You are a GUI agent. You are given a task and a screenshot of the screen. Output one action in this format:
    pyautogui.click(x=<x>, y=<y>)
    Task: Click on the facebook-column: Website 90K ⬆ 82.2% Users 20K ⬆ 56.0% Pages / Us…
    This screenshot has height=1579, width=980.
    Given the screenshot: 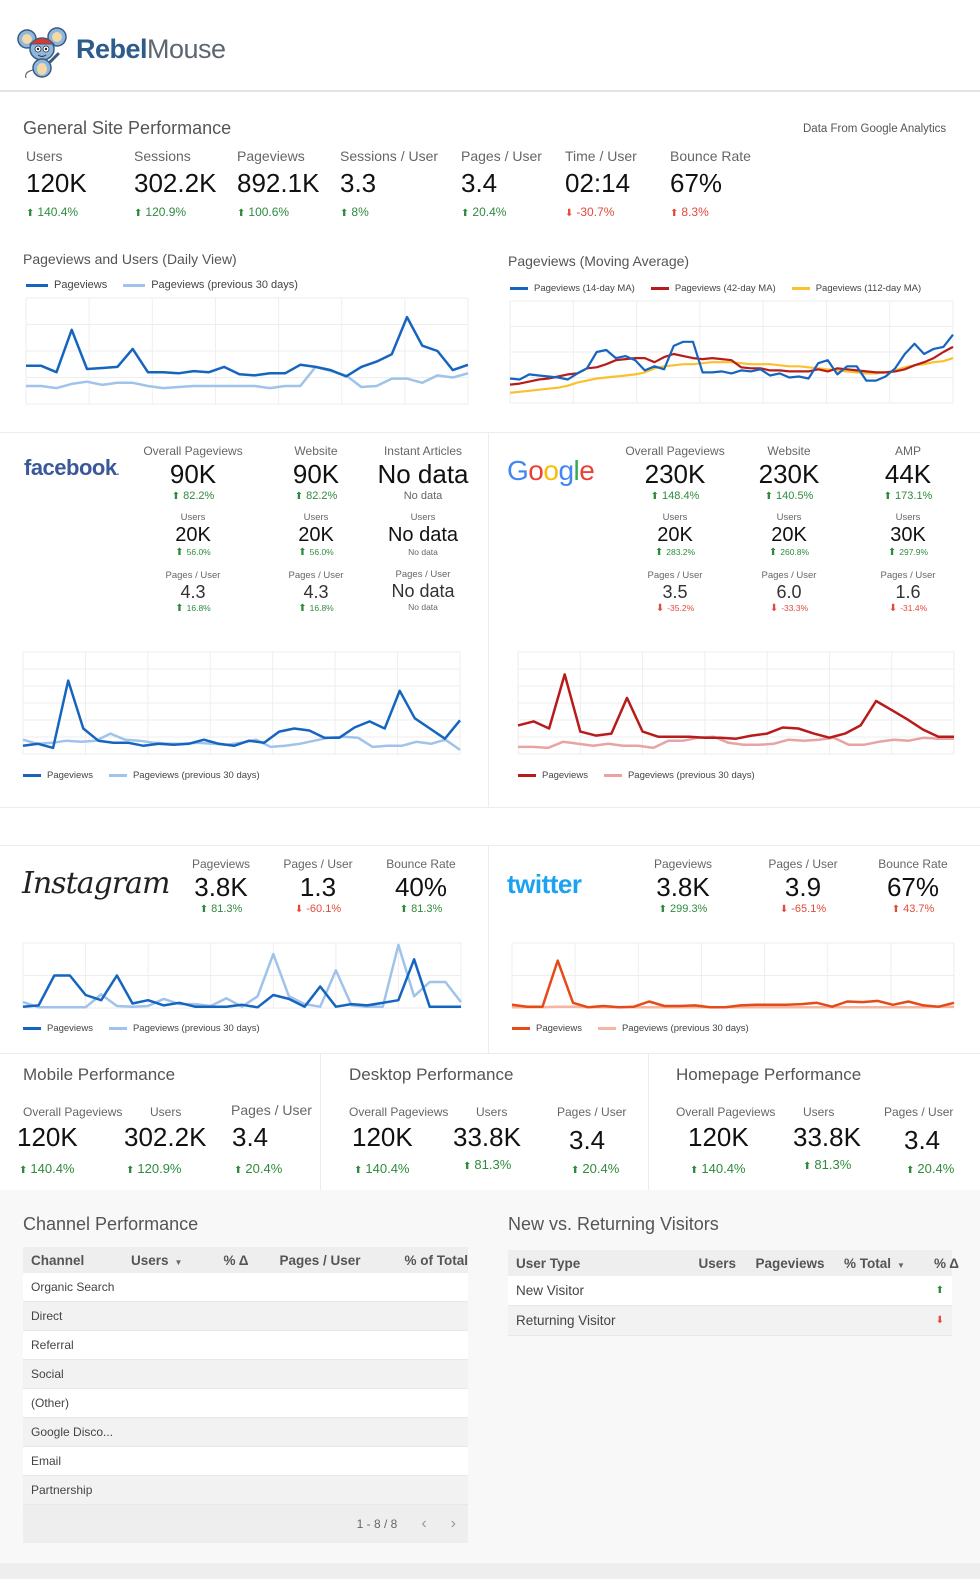 What is the action you would take?
    pyautogui.click(x=316, y=529)
    